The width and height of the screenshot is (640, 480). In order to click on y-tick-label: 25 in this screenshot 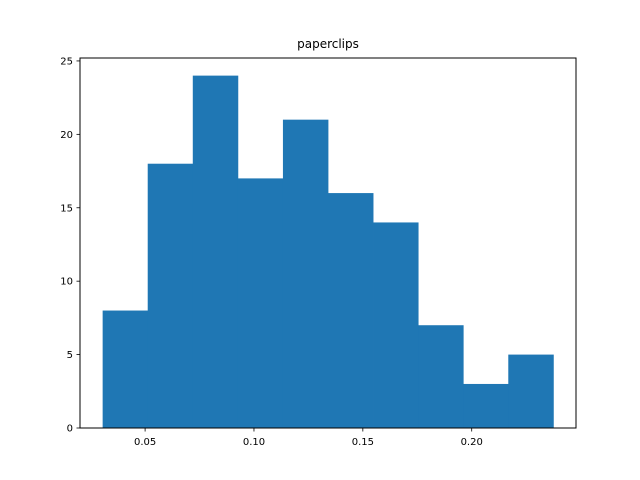, I will do `click(66, 61)`.